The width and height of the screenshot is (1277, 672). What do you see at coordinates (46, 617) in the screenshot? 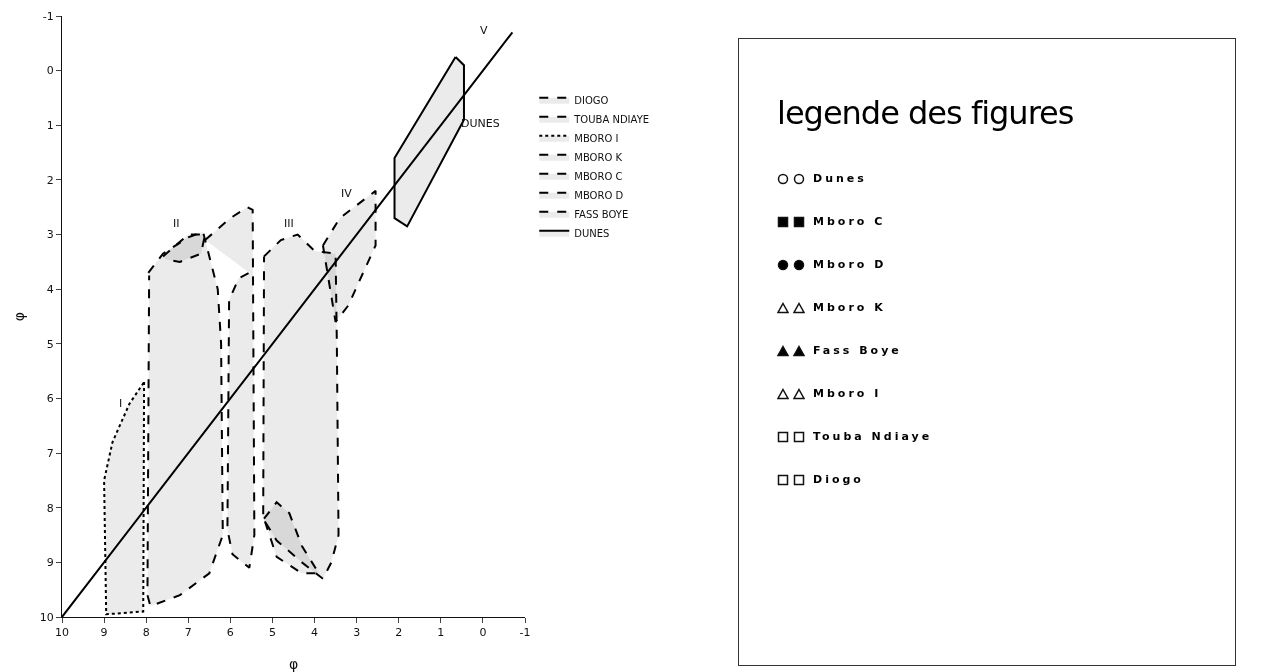
I see `y-tick-label: 10` at bounding box center [46, 617].